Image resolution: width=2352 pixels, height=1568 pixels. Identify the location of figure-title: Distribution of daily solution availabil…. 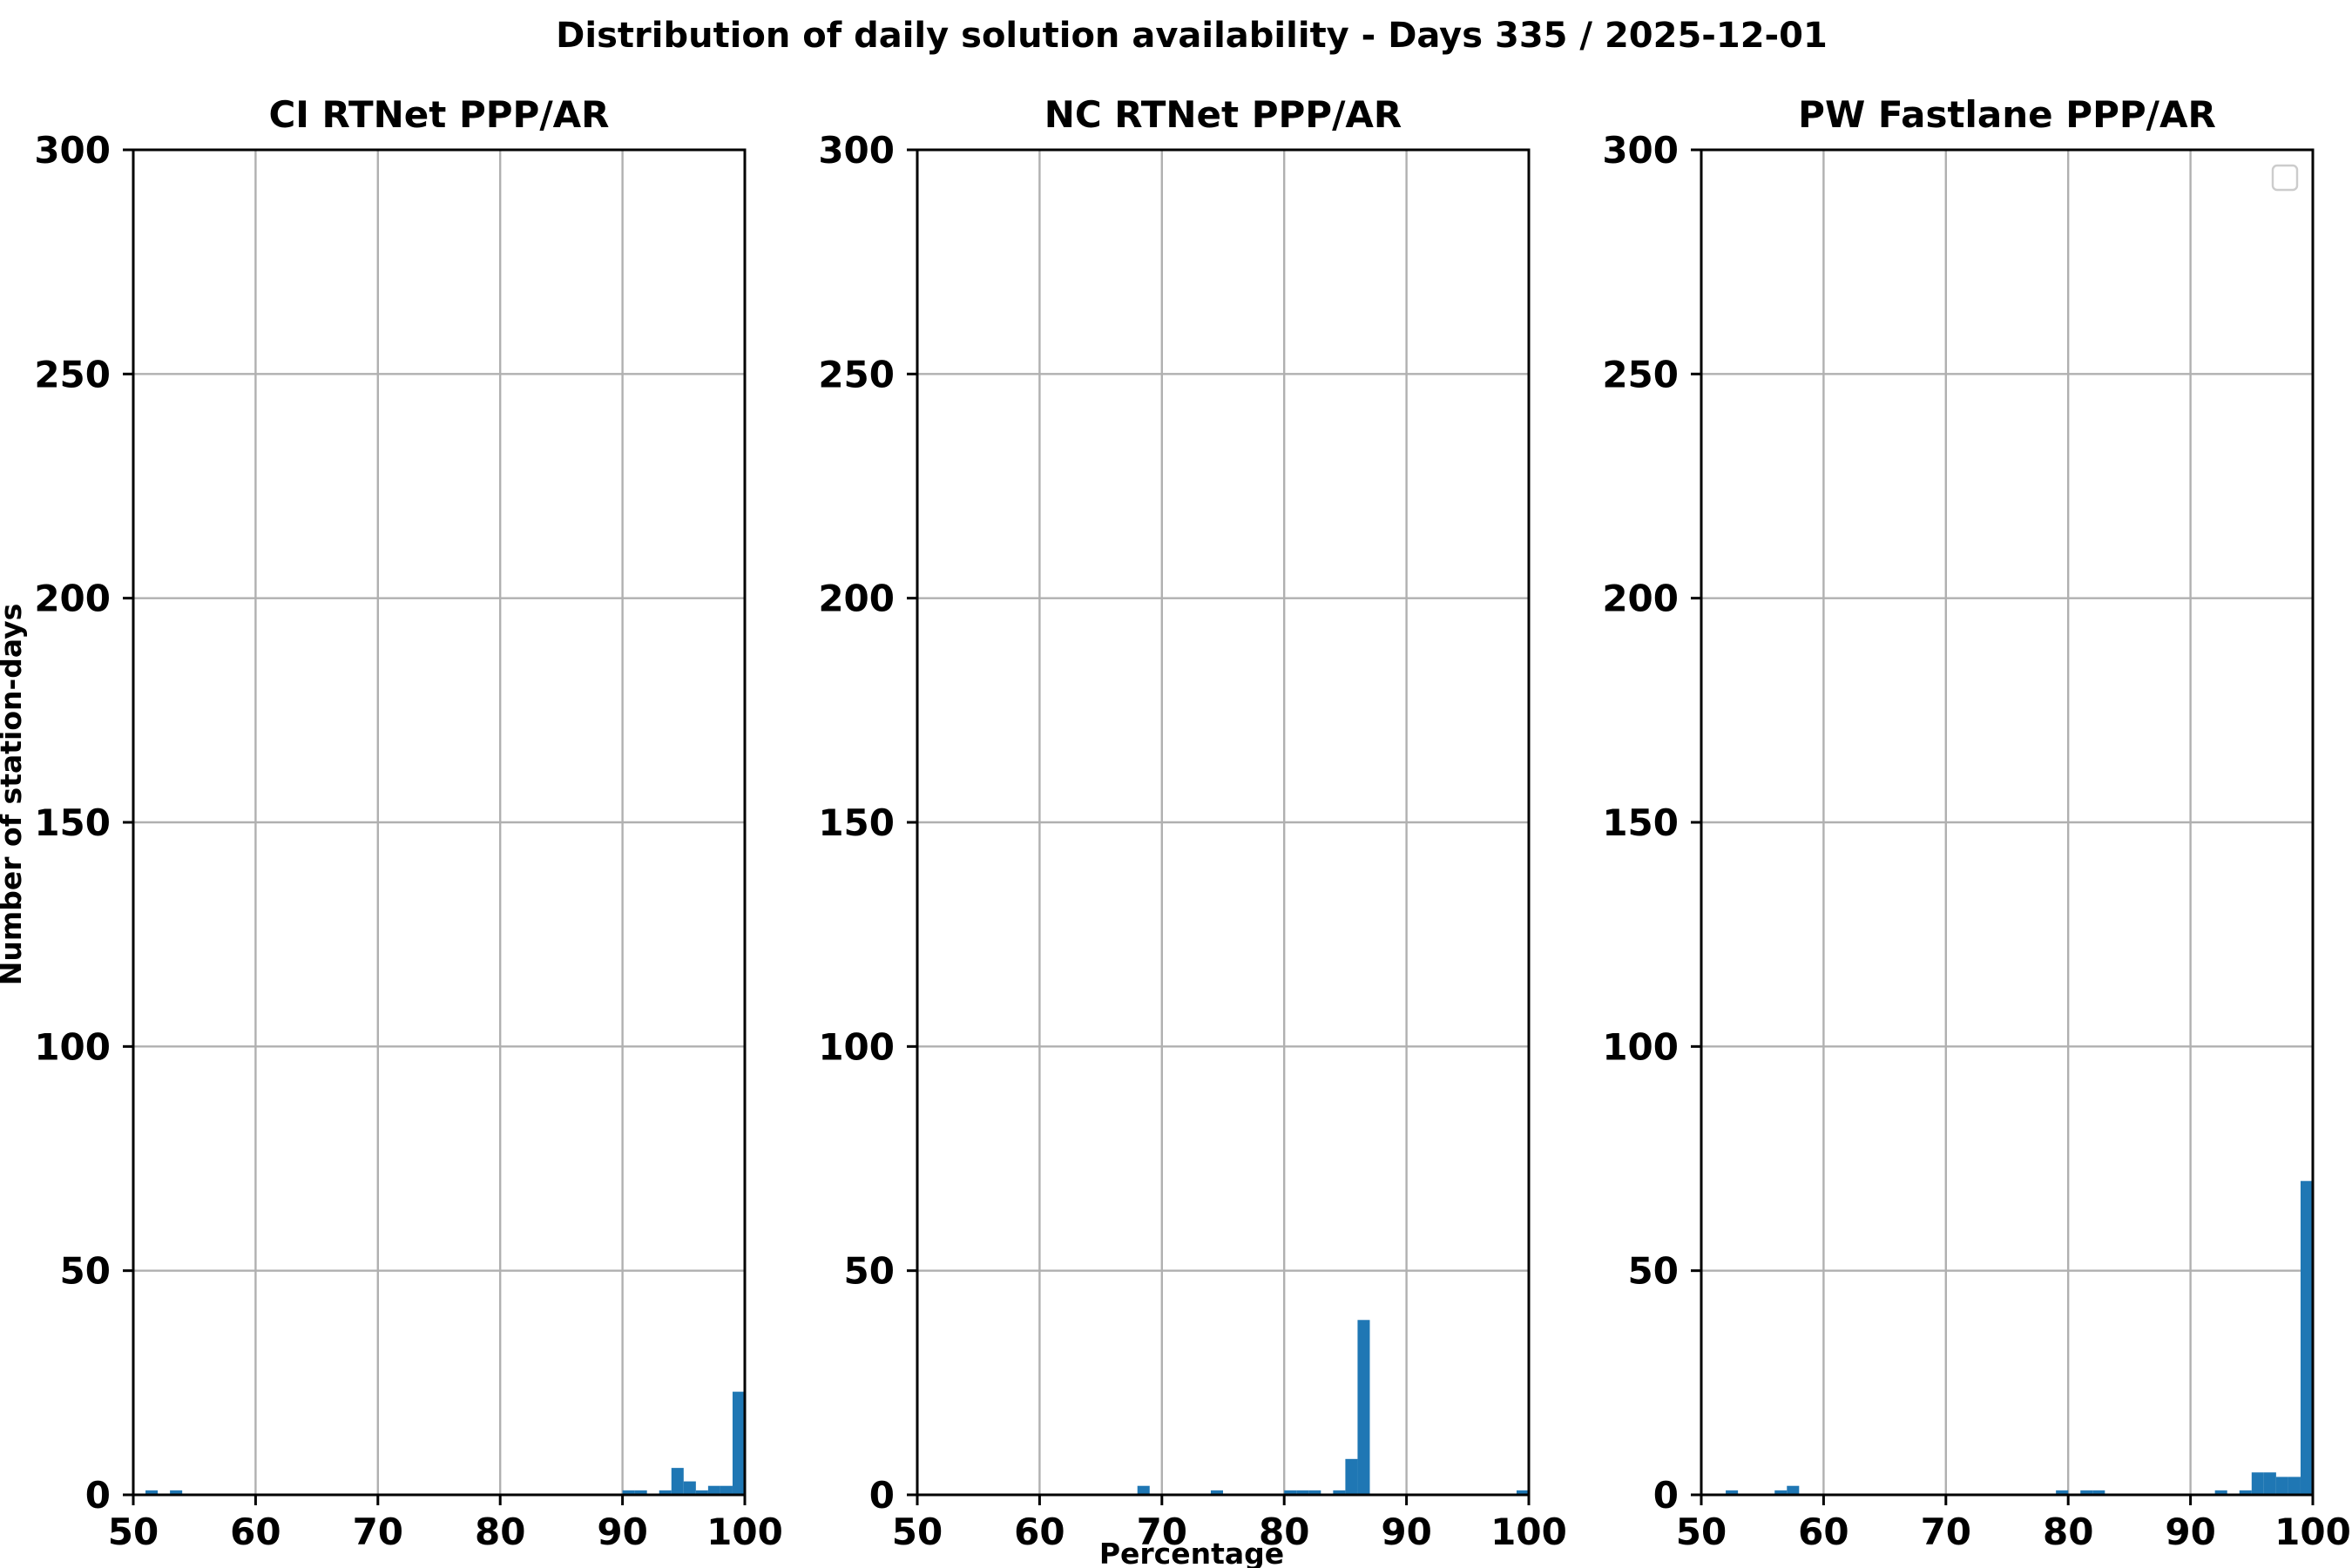
(1192, 36).